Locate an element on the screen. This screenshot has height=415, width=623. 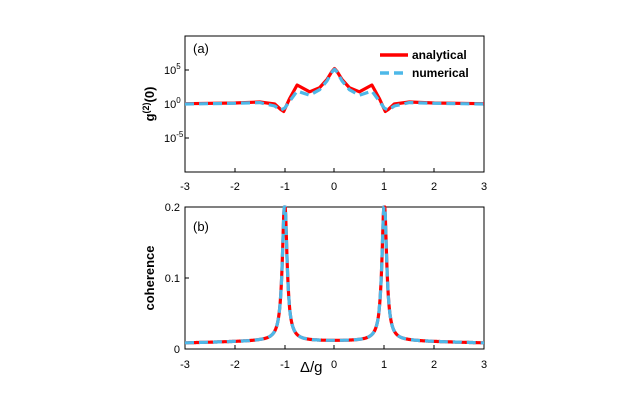
panel-a-xtick-label: 2 is located at coordinates (434, 187).